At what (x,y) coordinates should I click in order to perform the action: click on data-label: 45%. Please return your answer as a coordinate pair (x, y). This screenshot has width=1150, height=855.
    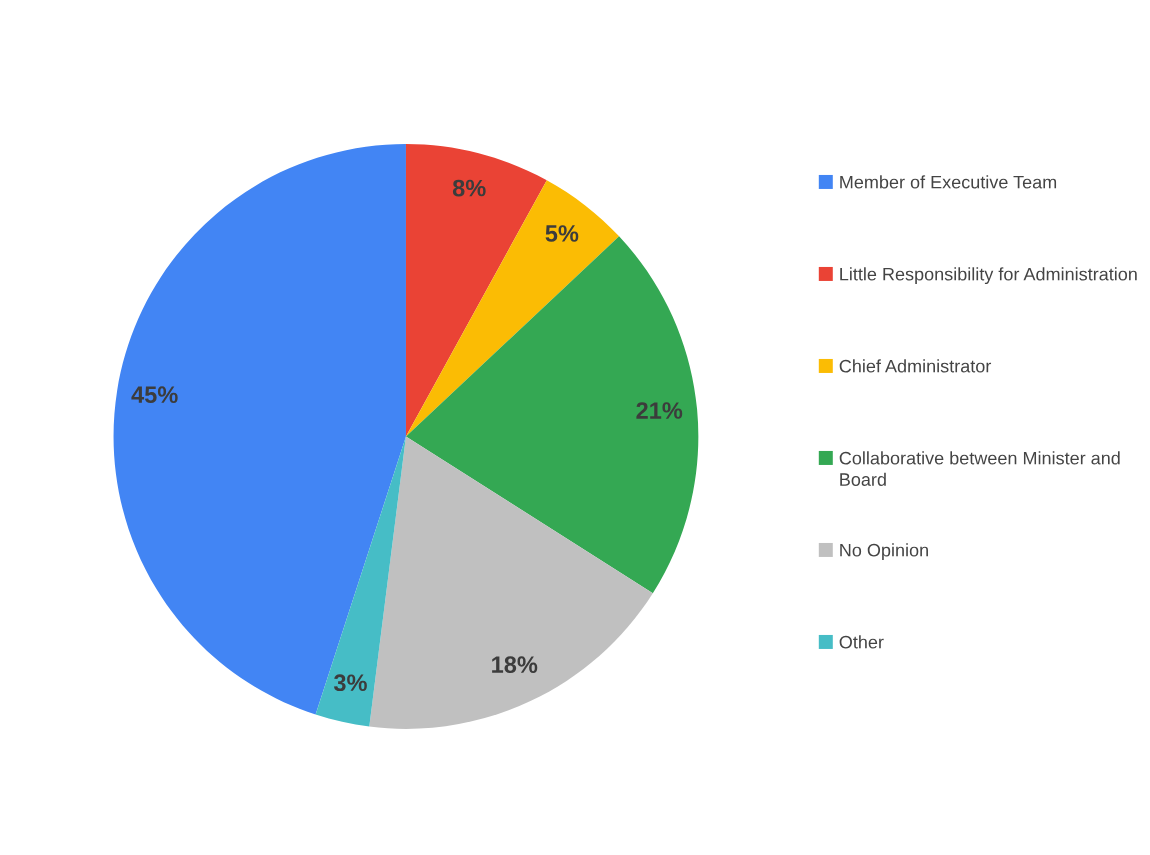
    Looking at the image, I should click on (154, 395).